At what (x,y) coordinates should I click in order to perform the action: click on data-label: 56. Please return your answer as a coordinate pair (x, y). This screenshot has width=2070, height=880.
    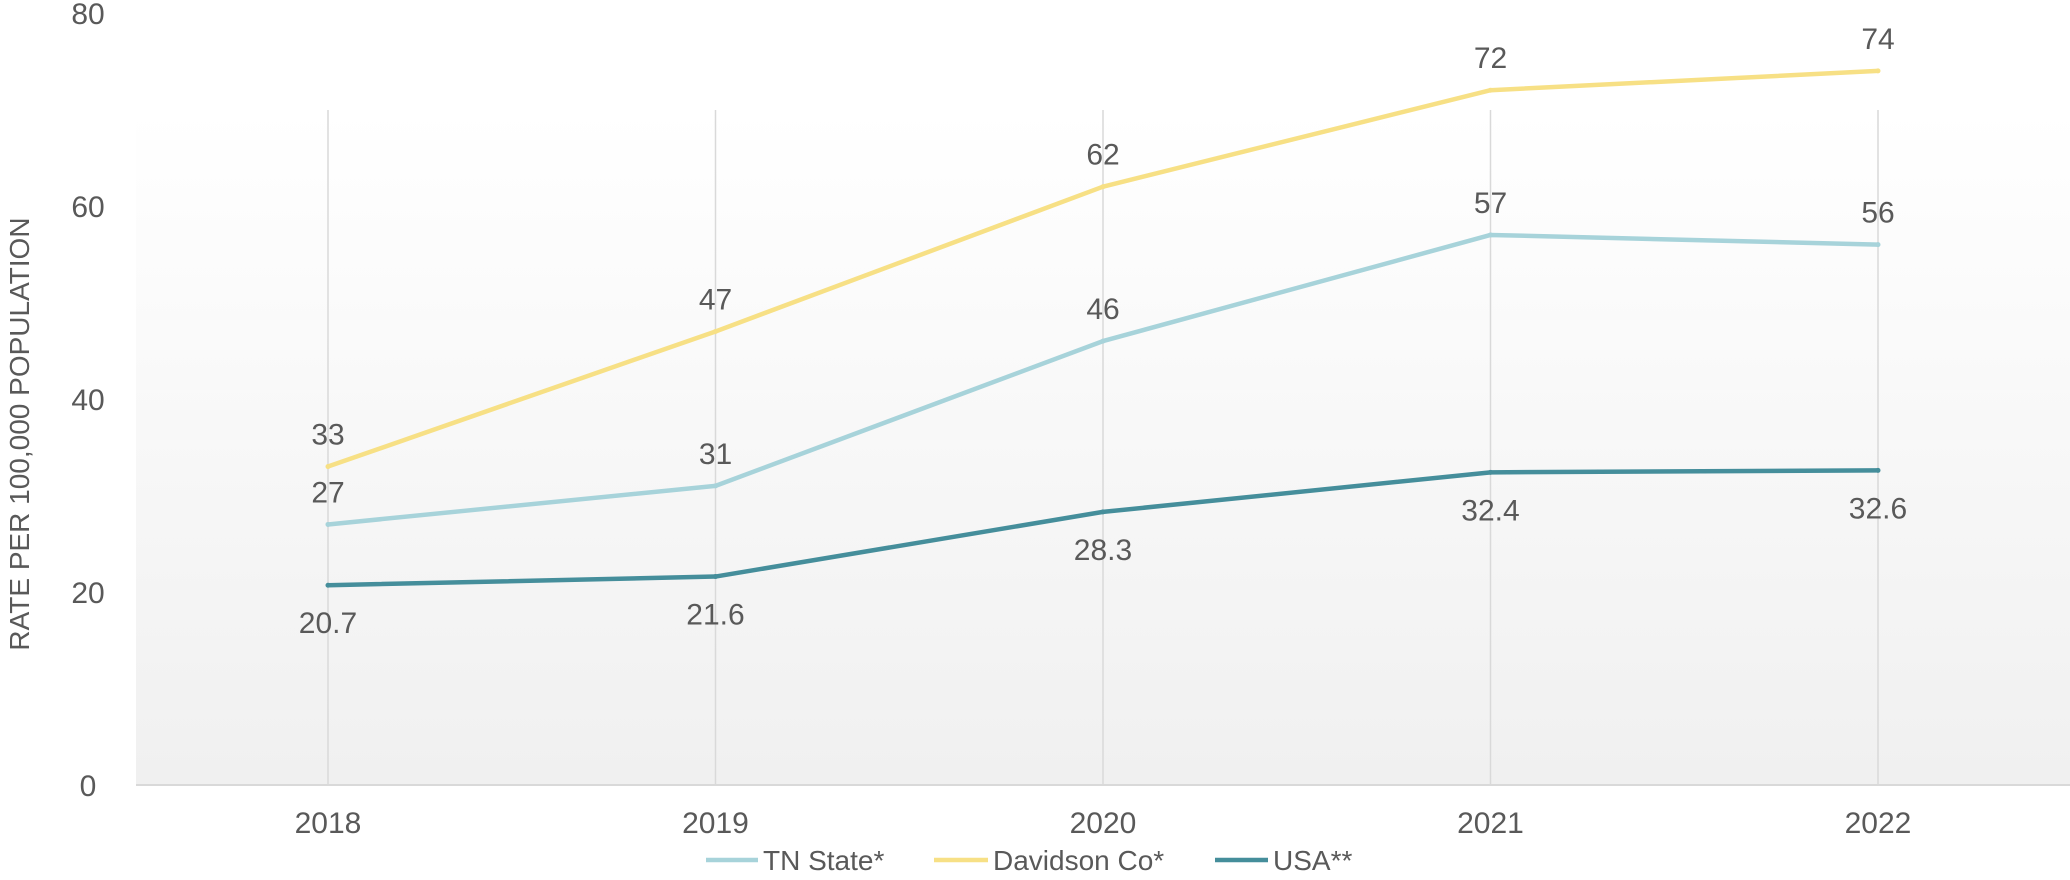
    Looking at the image, I should click on (1877, 213).